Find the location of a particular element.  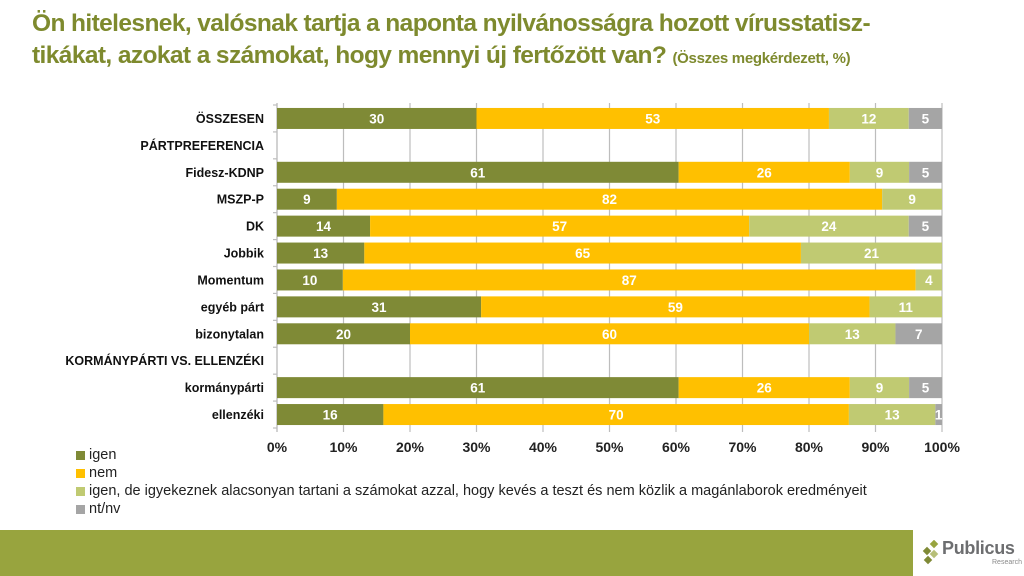

data-label: 1 is located at coordinates (939, 415).